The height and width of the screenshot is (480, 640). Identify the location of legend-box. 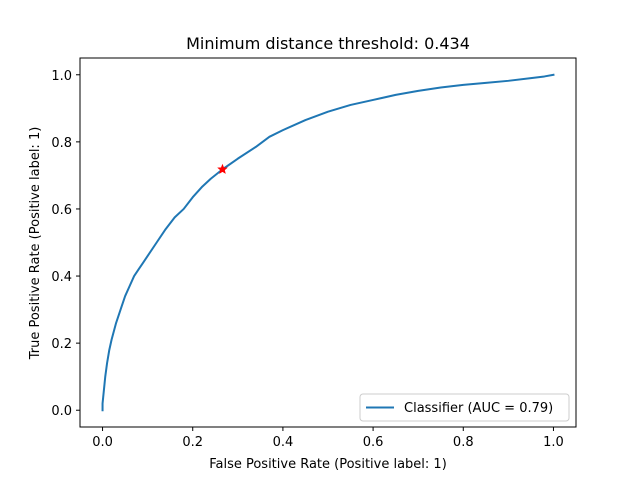
(464, 407).